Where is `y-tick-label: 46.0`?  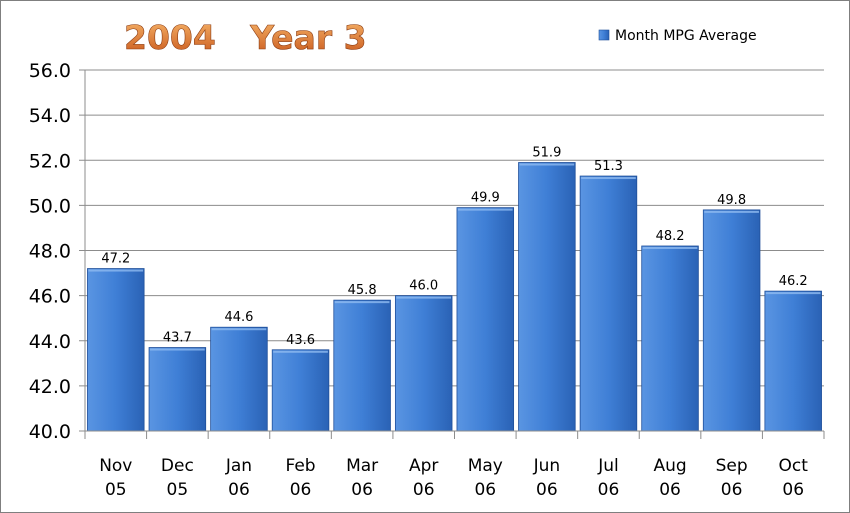 y-tick-label: 46.0 is located at coordinates (50, 297).